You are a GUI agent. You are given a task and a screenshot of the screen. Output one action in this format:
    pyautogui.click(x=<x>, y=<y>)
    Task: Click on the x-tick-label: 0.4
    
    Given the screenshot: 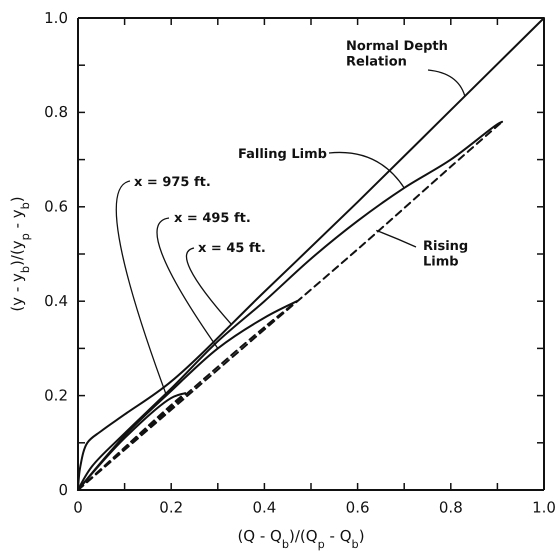 What is the action you would take?
    pyautogui.click(x=264, y=507)
    